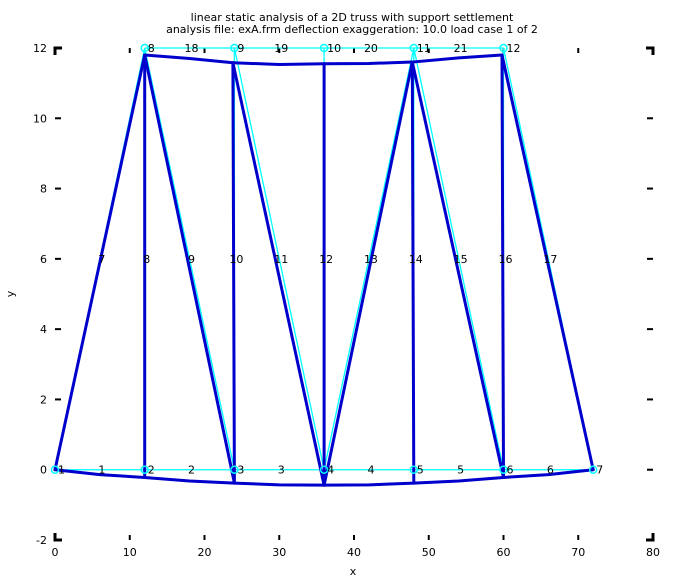 The height and width of the screenshot is (577, 673). I want to click on element-label: 13, so click(371, 259).